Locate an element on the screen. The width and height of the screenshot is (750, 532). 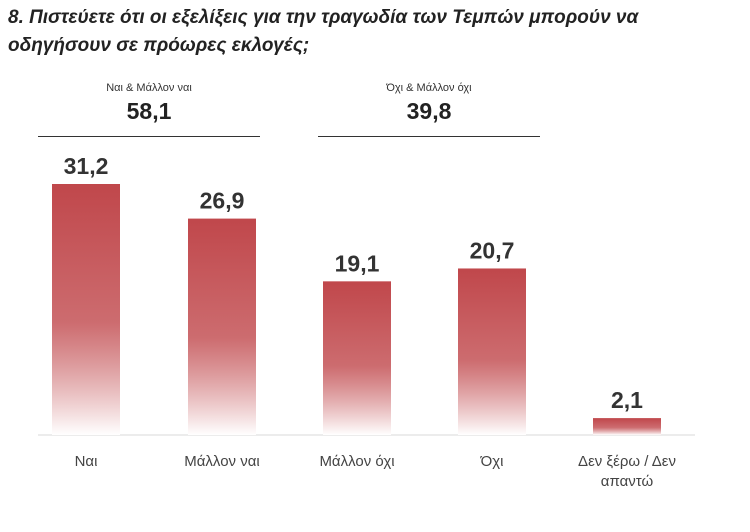
category-label-2: Μάλλον ναι is located at coordinates (221, 461).